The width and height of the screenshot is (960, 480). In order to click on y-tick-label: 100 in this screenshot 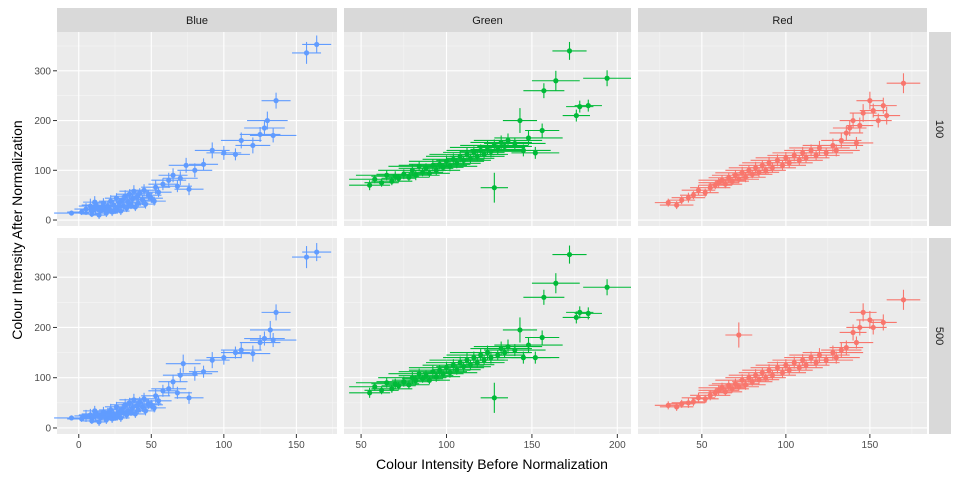, I will do `click(42, 378)`.